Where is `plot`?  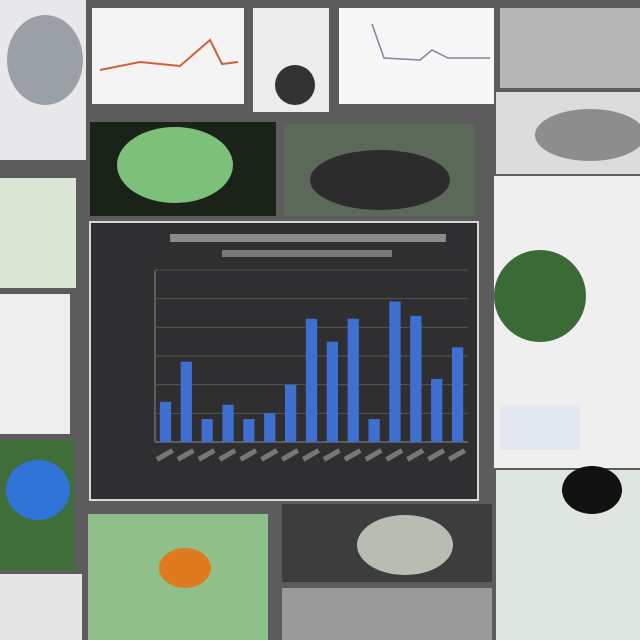
plot is located at coordinates (311, 365).